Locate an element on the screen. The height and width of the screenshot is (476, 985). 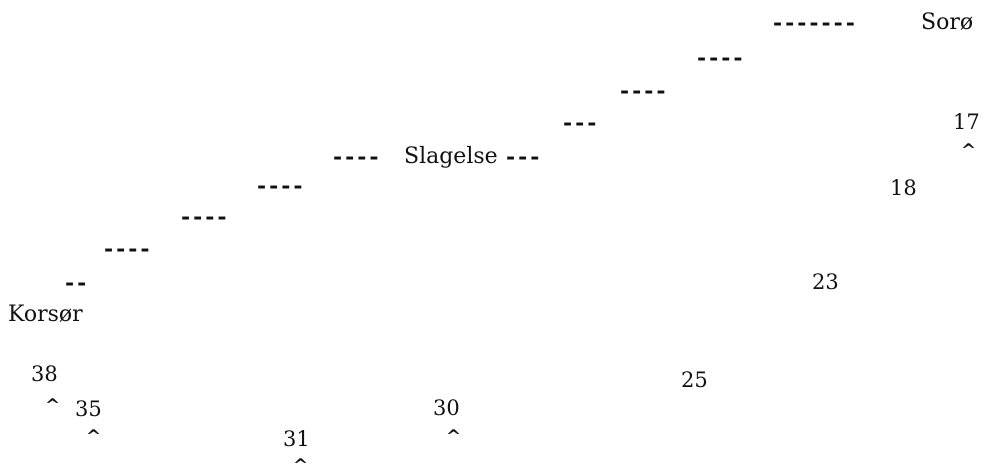
place-label-soro: Sorø is located at coordinates (947, 22).